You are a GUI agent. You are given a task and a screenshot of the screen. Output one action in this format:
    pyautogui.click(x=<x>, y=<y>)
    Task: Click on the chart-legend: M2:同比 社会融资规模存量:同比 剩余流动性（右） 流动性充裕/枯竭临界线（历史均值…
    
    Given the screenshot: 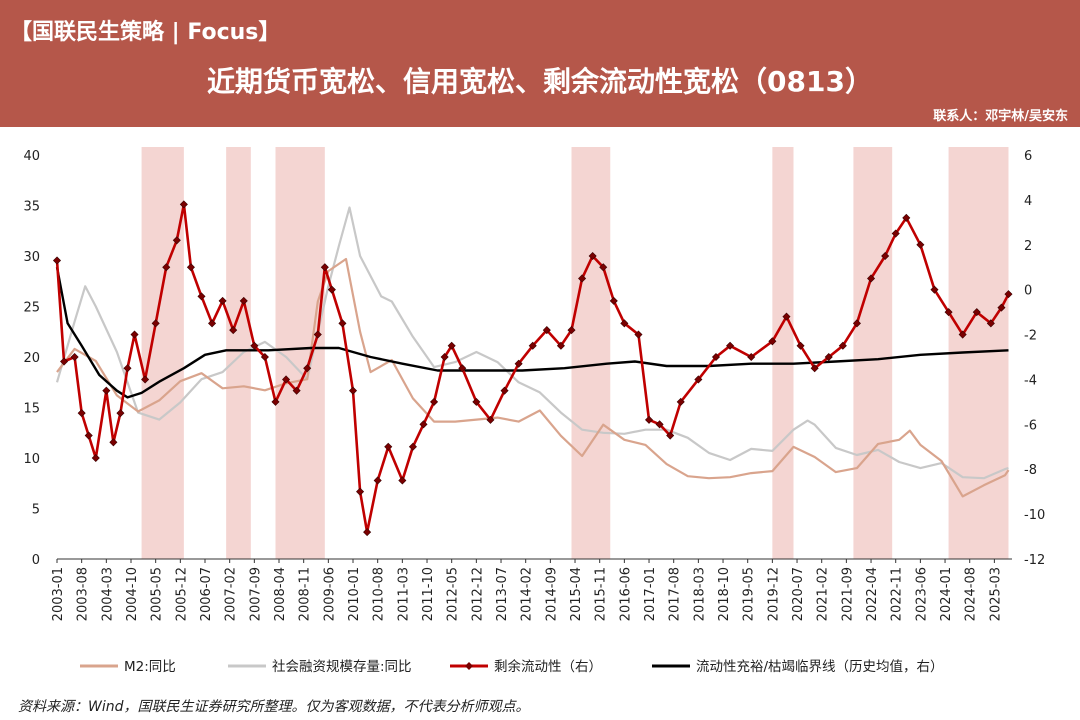 What is the action you would take?
    pyautogui.click(x=512, y=666)
    